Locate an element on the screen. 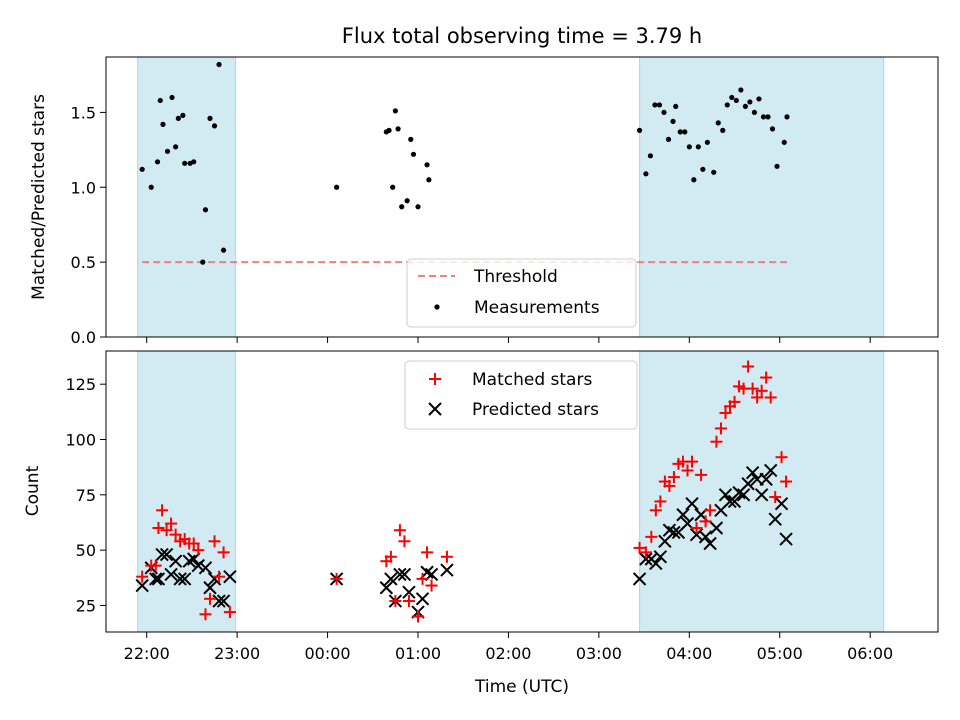 The height and width of the screenshot is (720, 960). matched-legend-label: Matched stars is located at coordinates (532, 380).